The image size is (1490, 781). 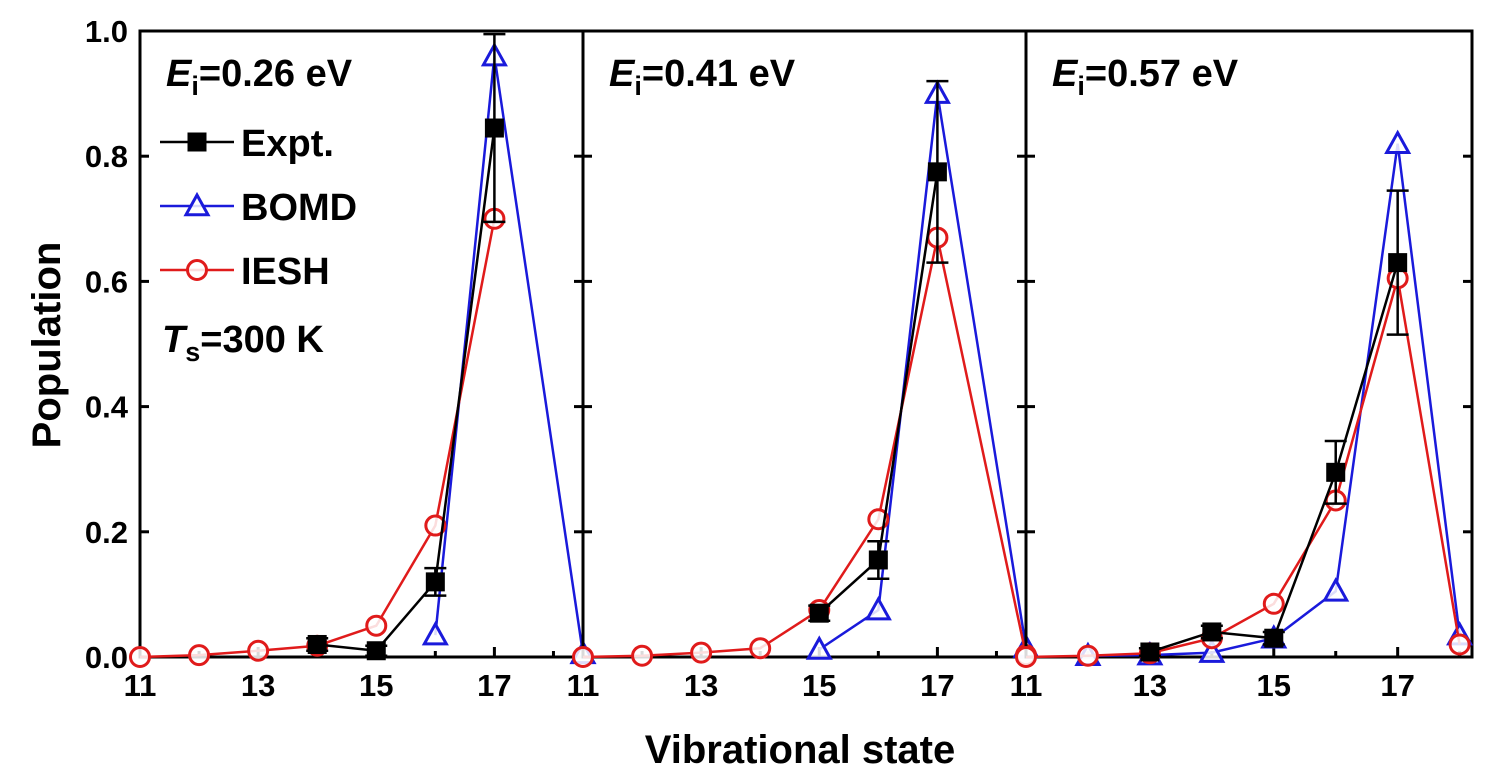 I want to click on y-tick-label: 0.2, so click(x=106, y=532).